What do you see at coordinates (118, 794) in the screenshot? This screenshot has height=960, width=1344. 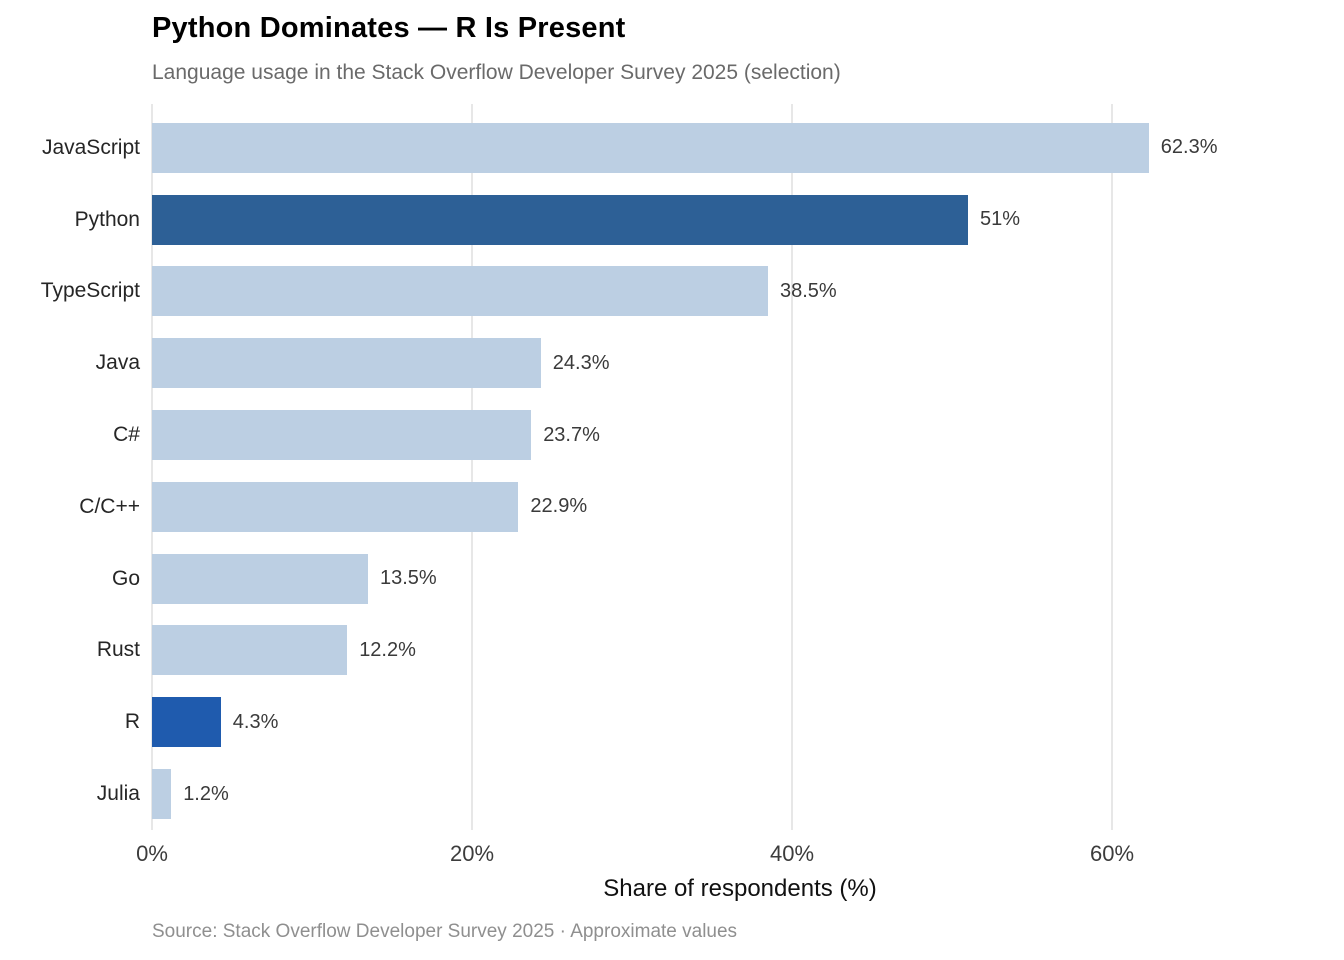 I see `category-label: Julia` at bounding box center [118, 794].